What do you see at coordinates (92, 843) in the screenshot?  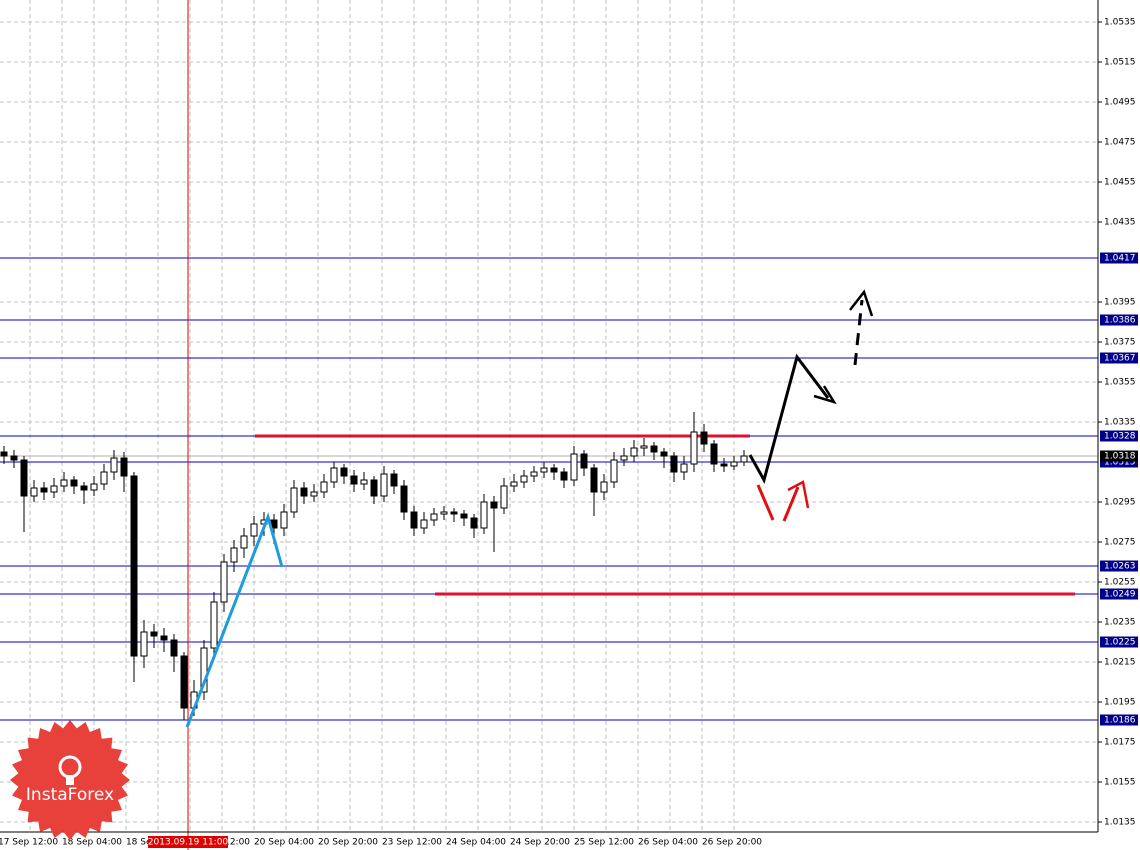 I see `x-tick-label: 18 Sep 04:00` at bounding box center [92, 843].